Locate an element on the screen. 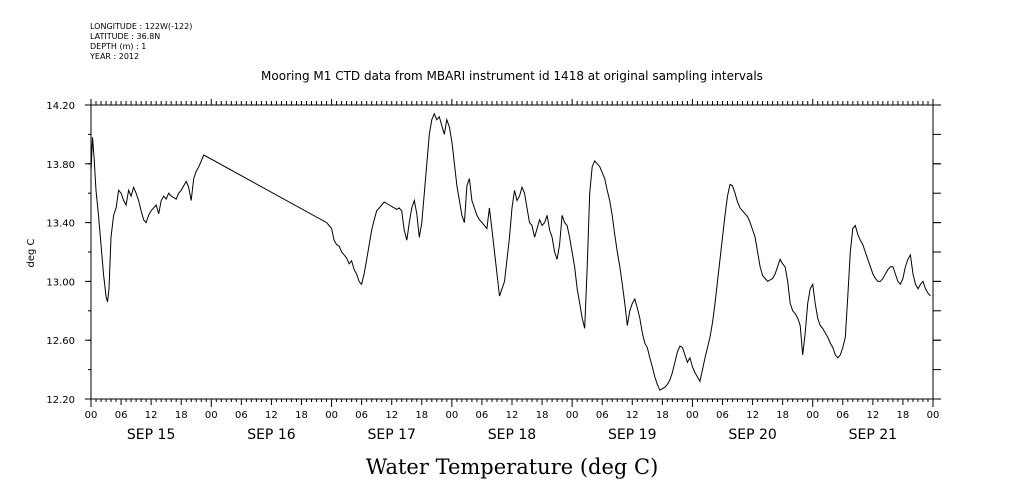 The height and width of the screenshot is (504, 1009). y-tick-label: 14.20 is located at coordinates (60, 106).